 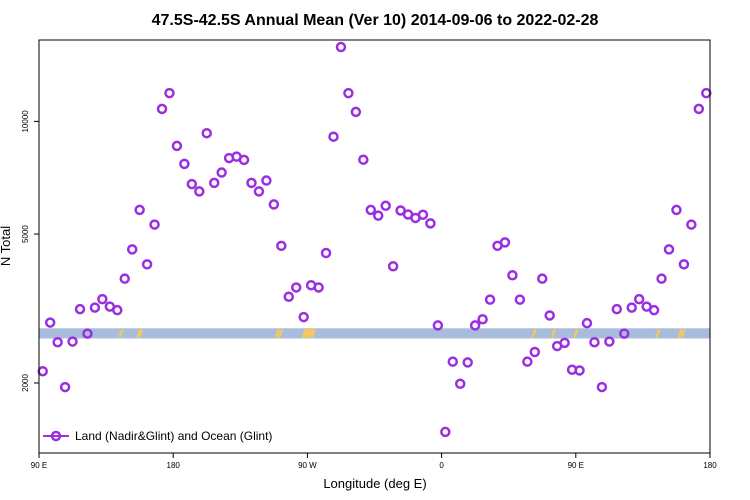 I want to click on surface-band, so click(x=374, y=333).